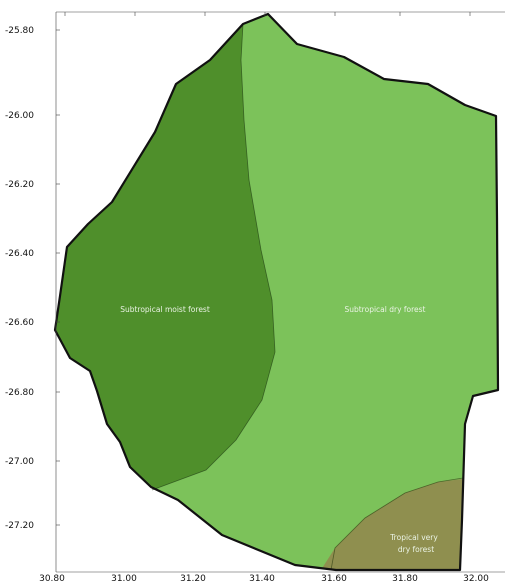 The height and width of the screenshot is (584, 507). I want to click on y-tick-label: -26.40, so click(19, 254).